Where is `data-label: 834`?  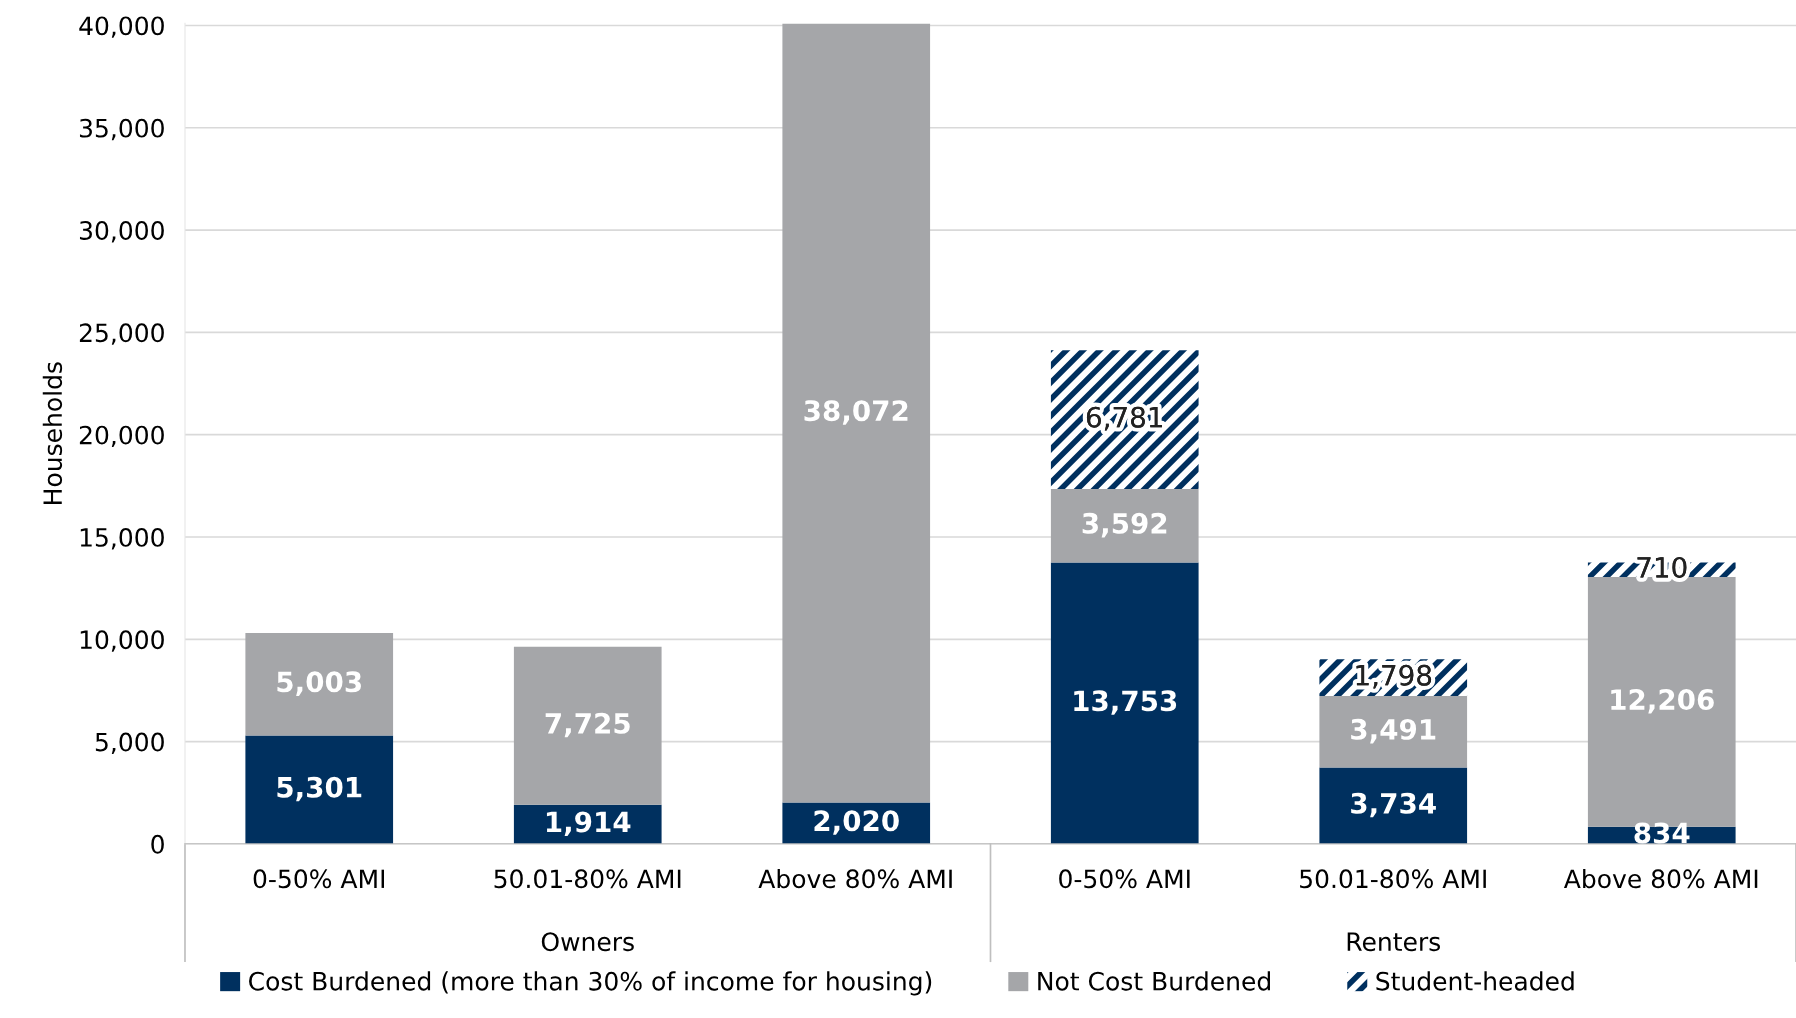 data-label: 834 is located at coordinates (1662, 833).